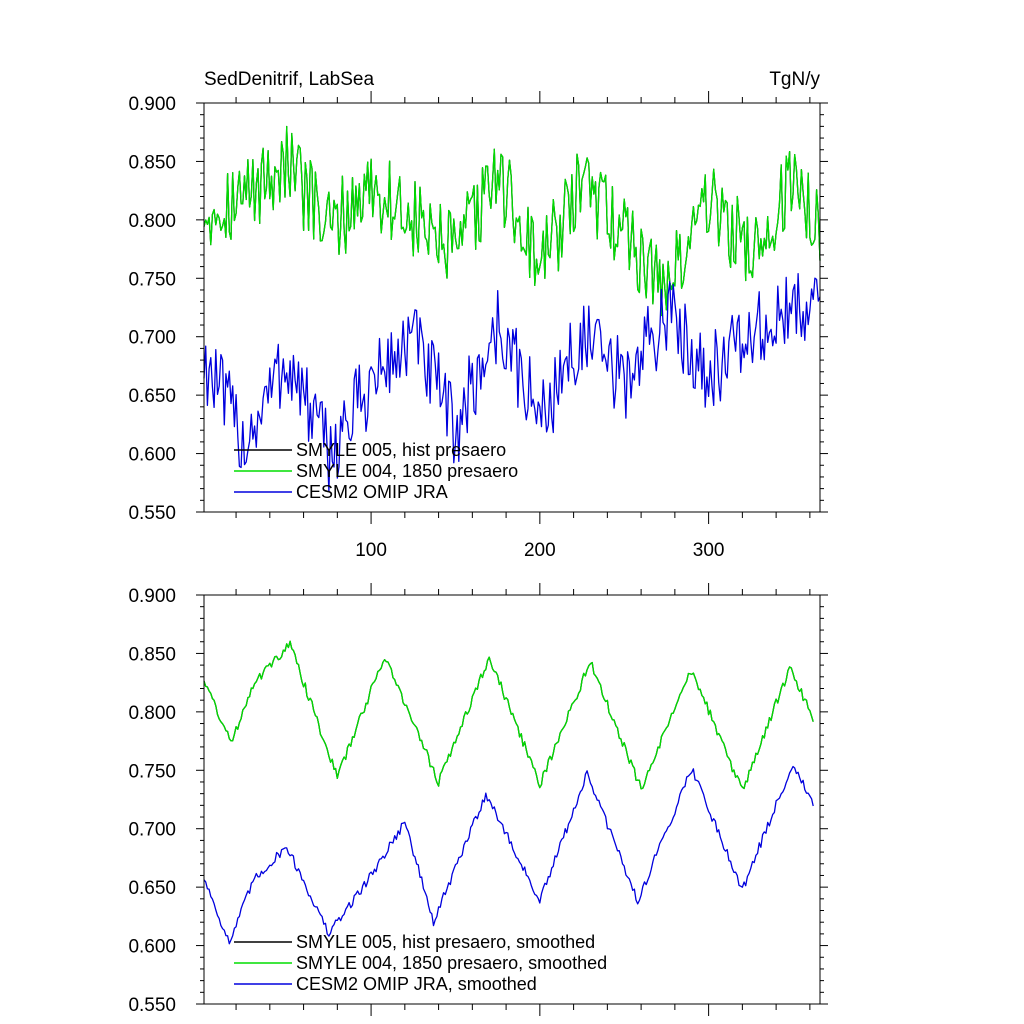 Image resolution: width=1024 pixels, height=1024 pixels. Describe the element at coordinates (371, 550) in the screenshot. I see `x-tick-label: 100` at that location.